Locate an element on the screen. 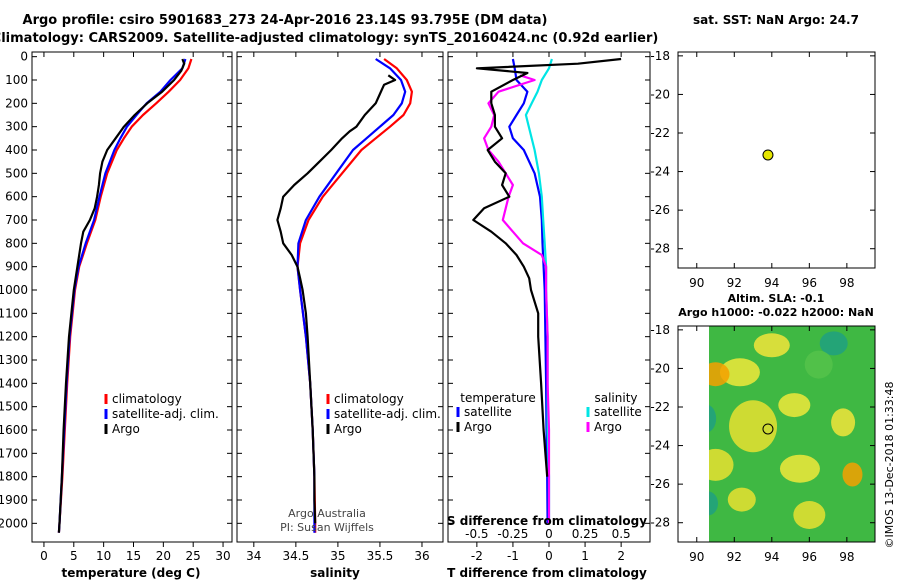  s-tick-label: 0.5 is located at coordinates (621, 534).